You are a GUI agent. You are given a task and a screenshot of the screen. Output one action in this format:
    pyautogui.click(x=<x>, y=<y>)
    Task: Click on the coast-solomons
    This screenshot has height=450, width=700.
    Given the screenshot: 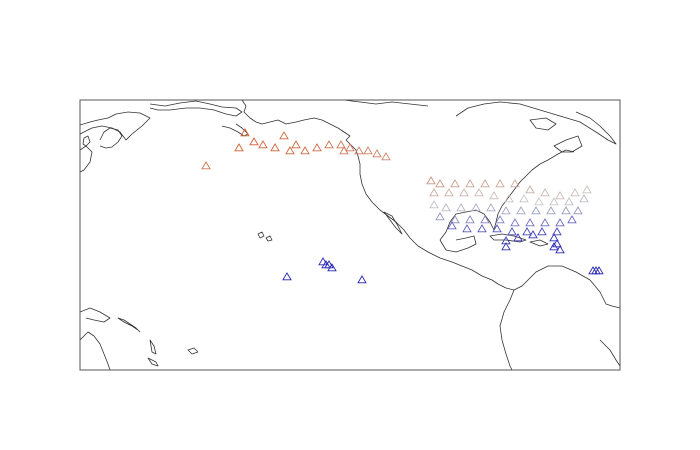 What is the action you would take?
    pyautogui.click(x=129, y=325)
    